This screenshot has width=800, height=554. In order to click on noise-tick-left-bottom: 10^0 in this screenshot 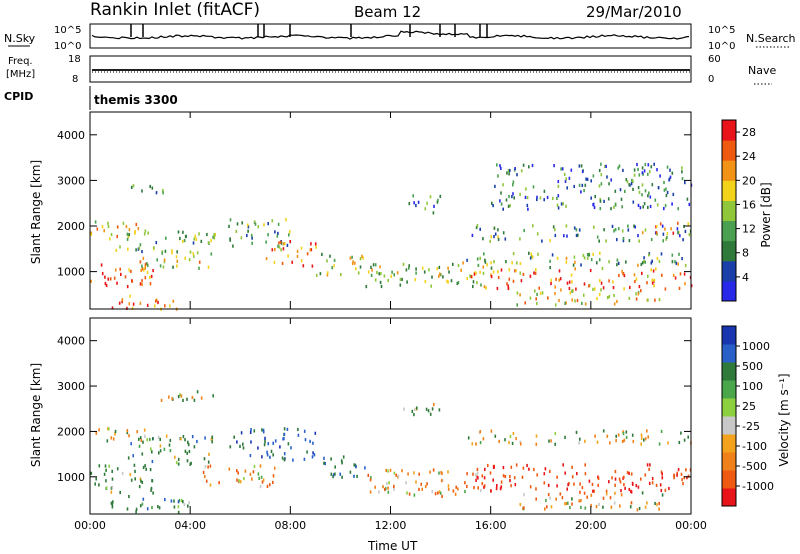, I will do `click(67, 46)`.